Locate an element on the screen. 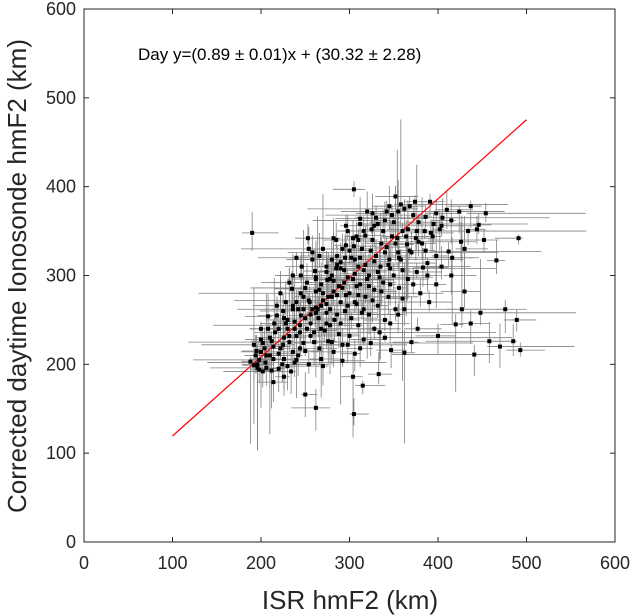  y-tick-label: 400 is located at coordinates (61, 187).